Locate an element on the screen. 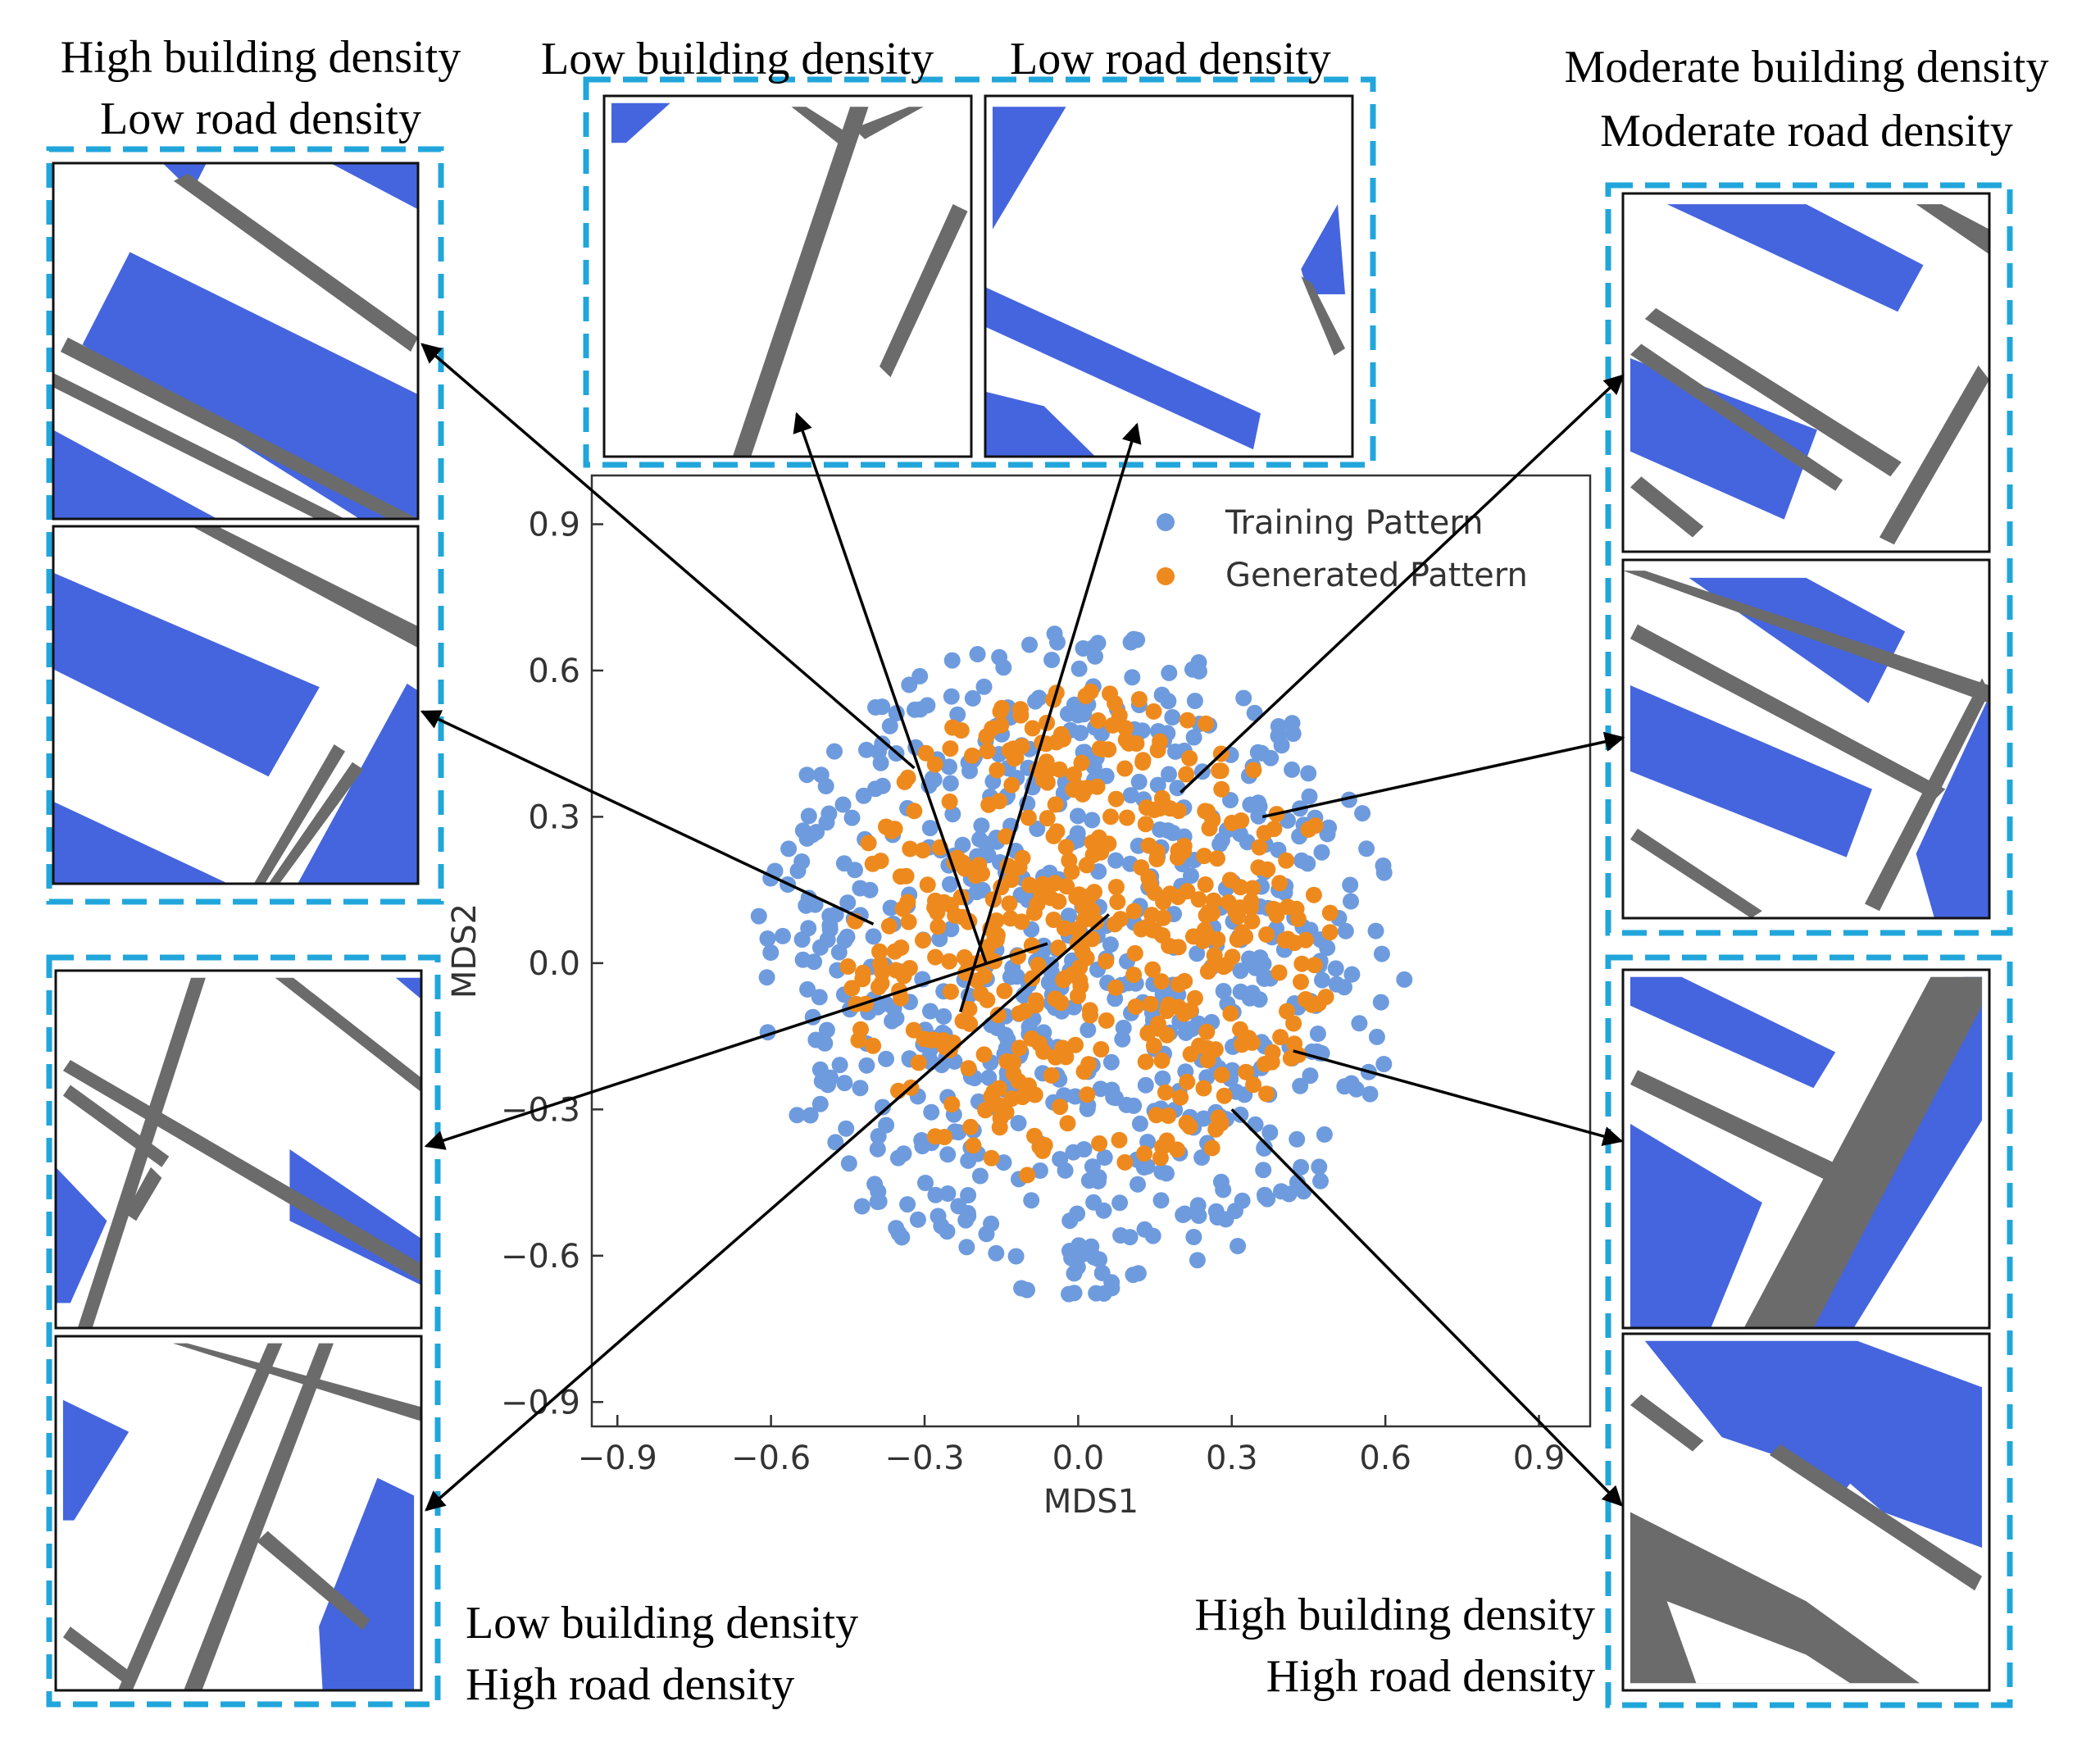 The width and height of the screenshot is (2100, 1742). x-axis-label: MDS1 is located at coordinates (1091, 1502).